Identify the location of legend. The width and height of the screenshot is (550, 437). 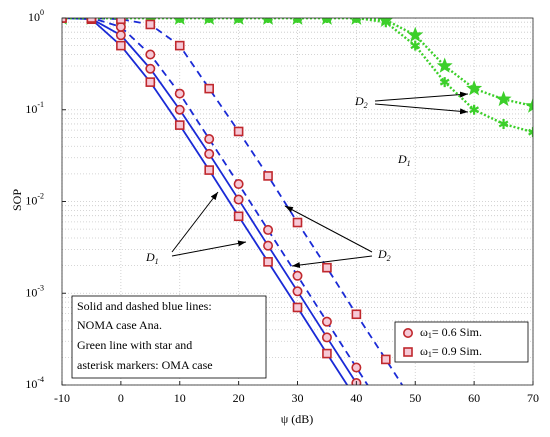
(461, 342).